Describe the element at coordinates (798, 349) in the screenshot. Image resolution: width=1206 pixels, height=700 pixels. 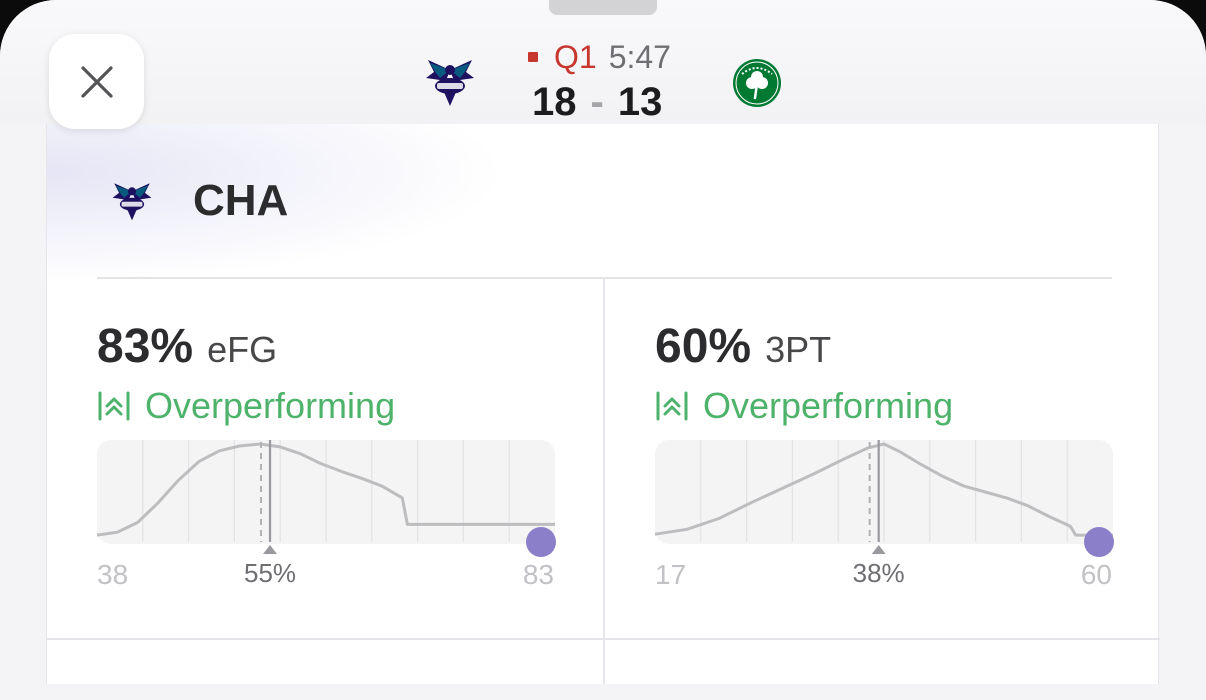
I see `stat-label: 3PT` at that location.